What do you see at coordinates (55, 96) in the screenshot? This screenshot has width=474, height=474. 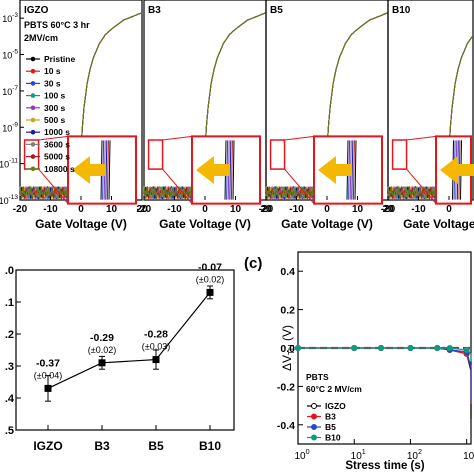 I see `legend-entry: 100 s` at bounding box center [55, 96].